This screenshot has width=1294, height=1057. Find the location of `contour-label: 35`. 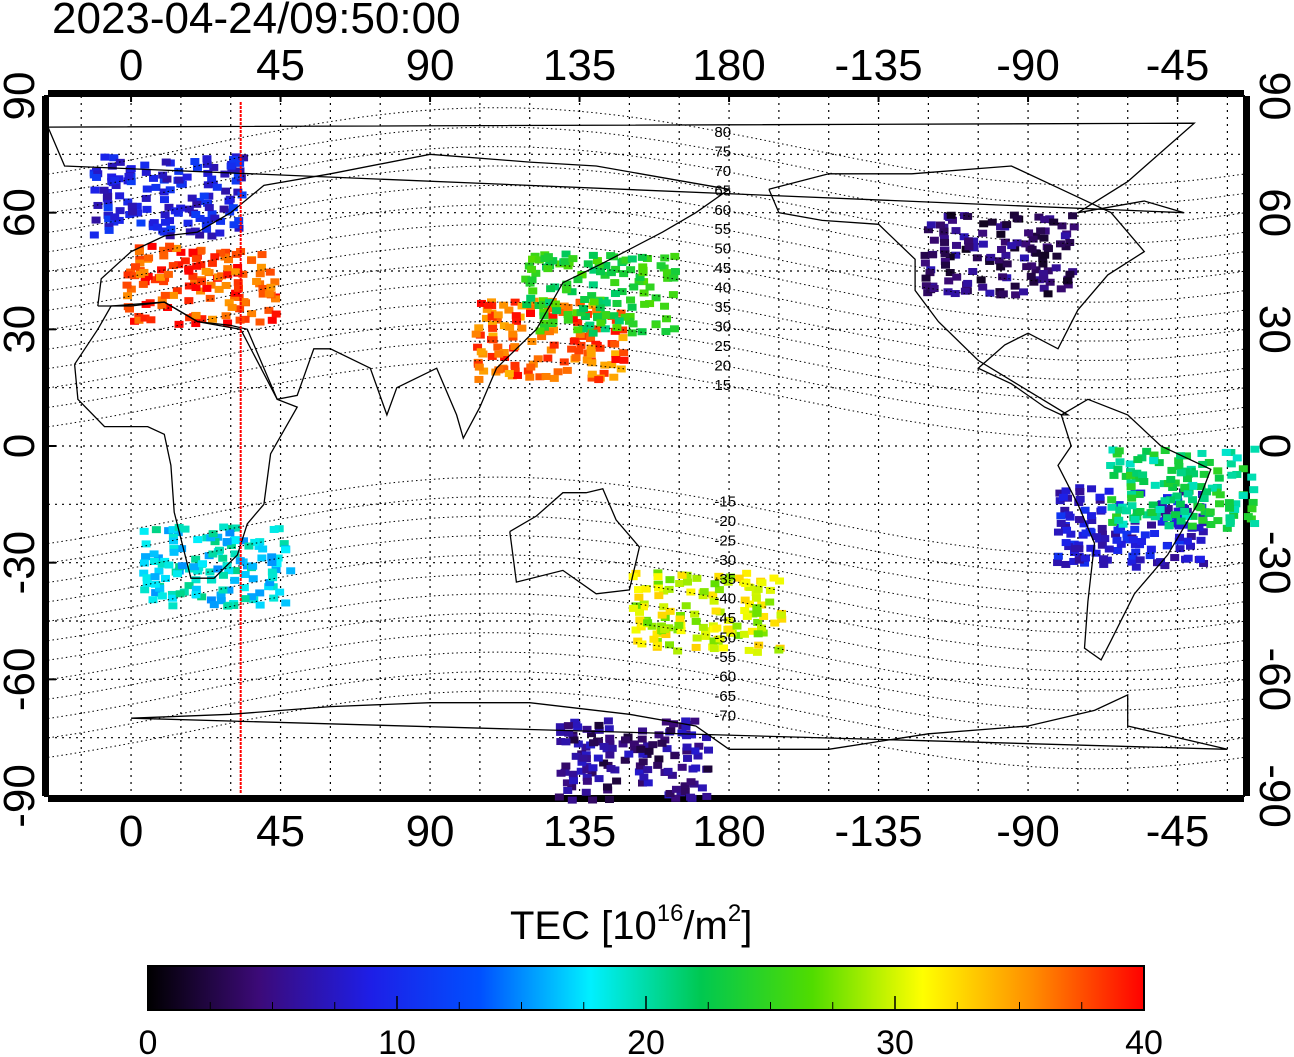

contour-label: 35 is located at coordinates (722, 307).